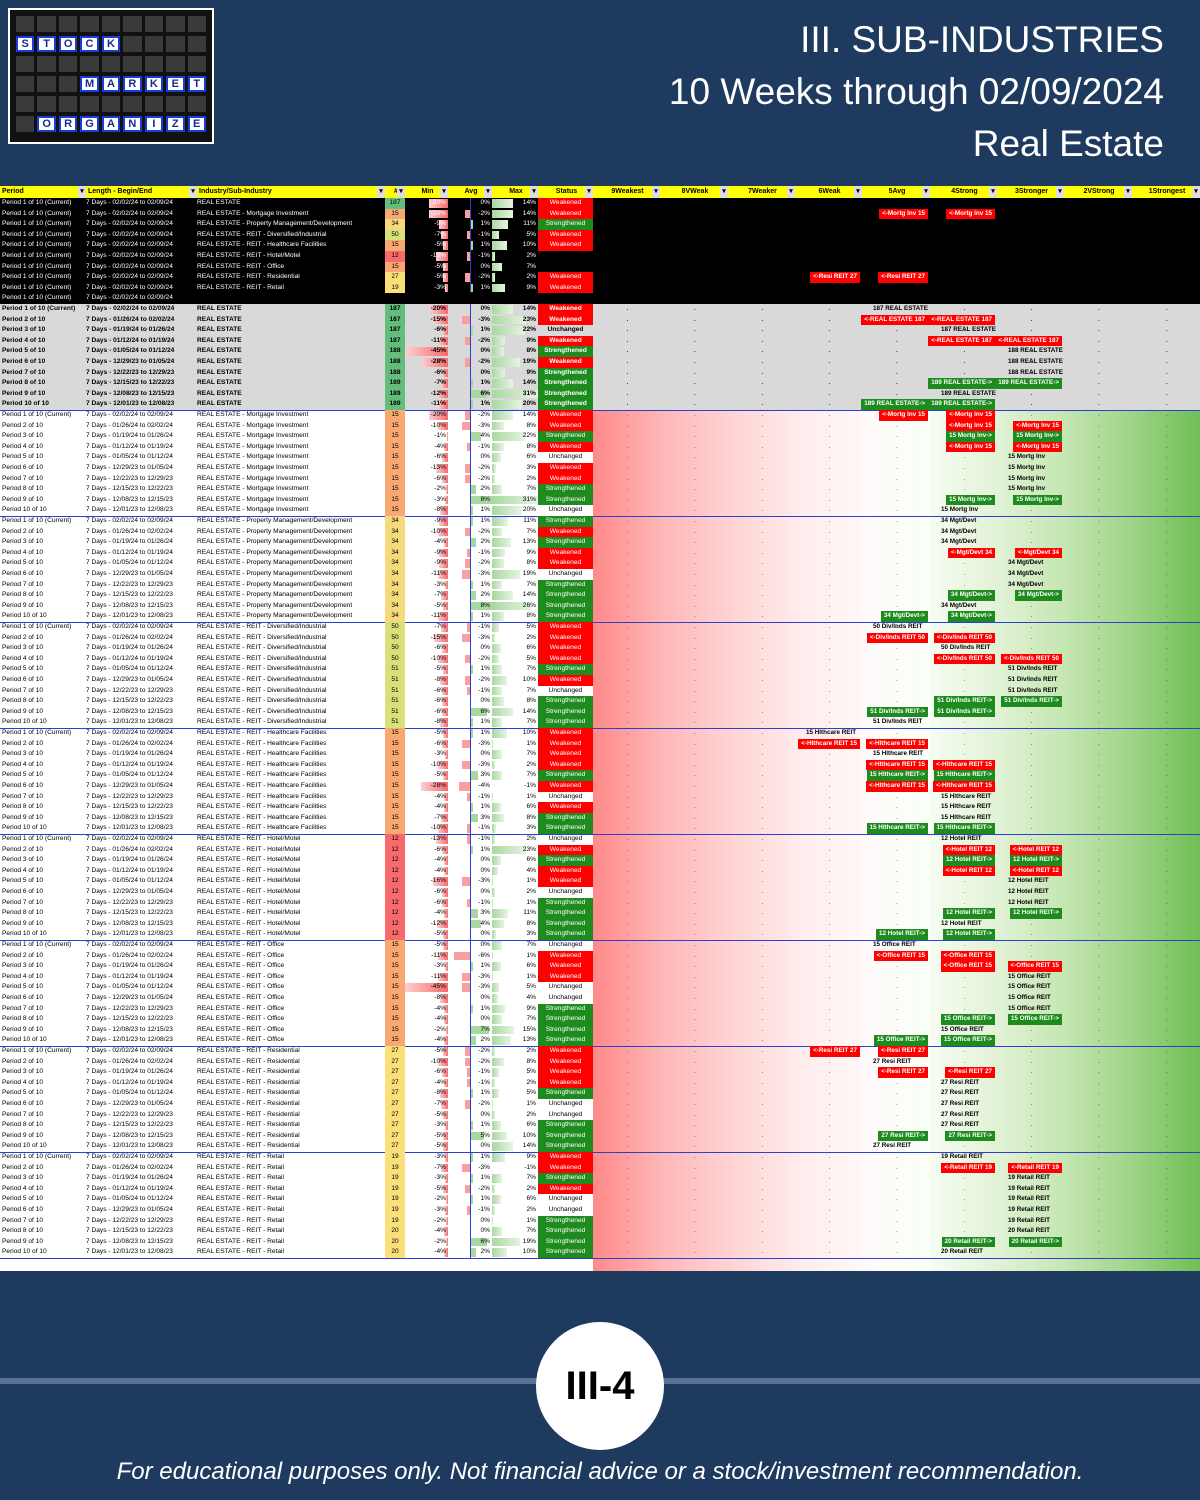 Image resolution: width=1200 pixels, height=1500 pixels. Describe the element at coordinates (43, 585) in the screenshot. I see `period-cell: Period 7 of 10` at that location.